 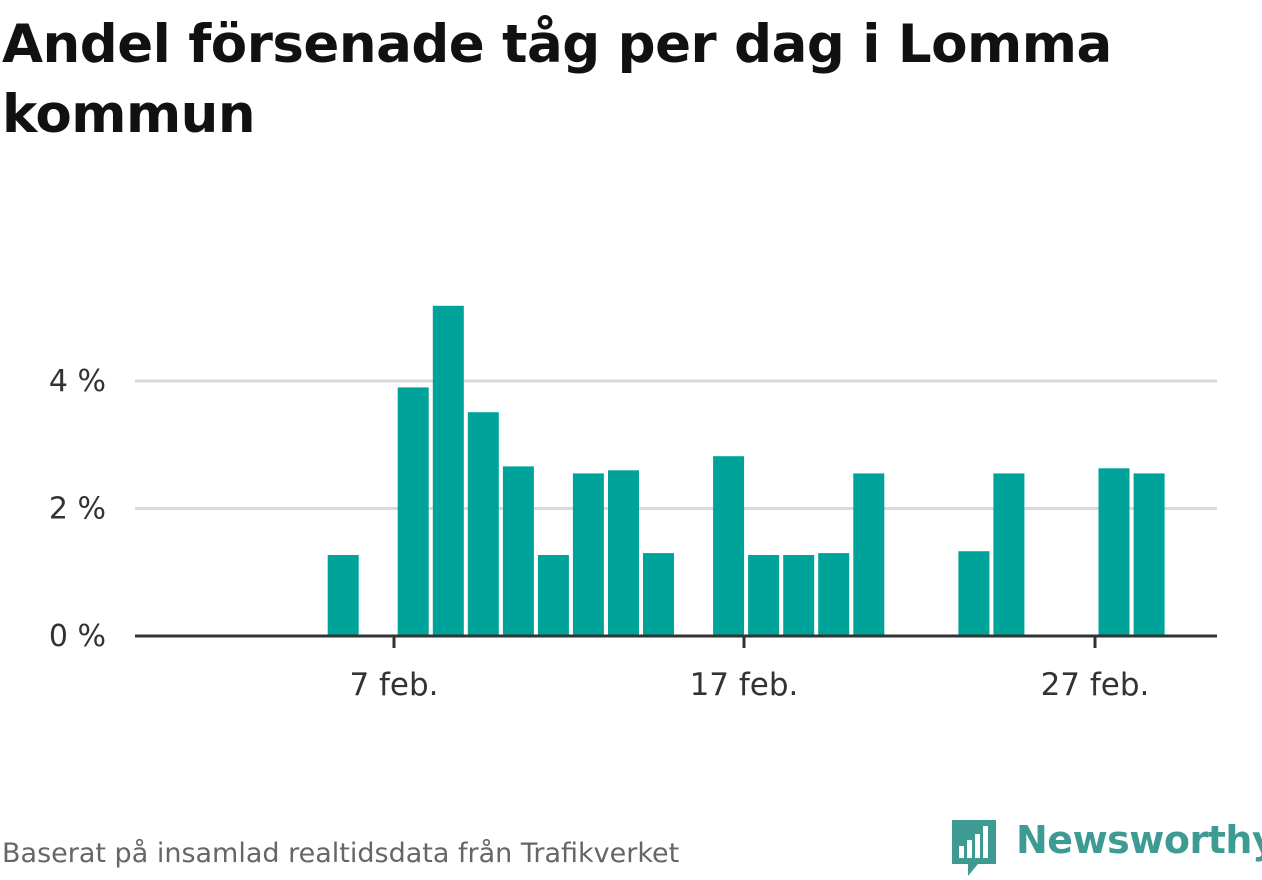 What do you see at coordinates (393, 685) in the screenshot?
I see `x-tick-label: 7 feb.` at bounding box center [393, 685].